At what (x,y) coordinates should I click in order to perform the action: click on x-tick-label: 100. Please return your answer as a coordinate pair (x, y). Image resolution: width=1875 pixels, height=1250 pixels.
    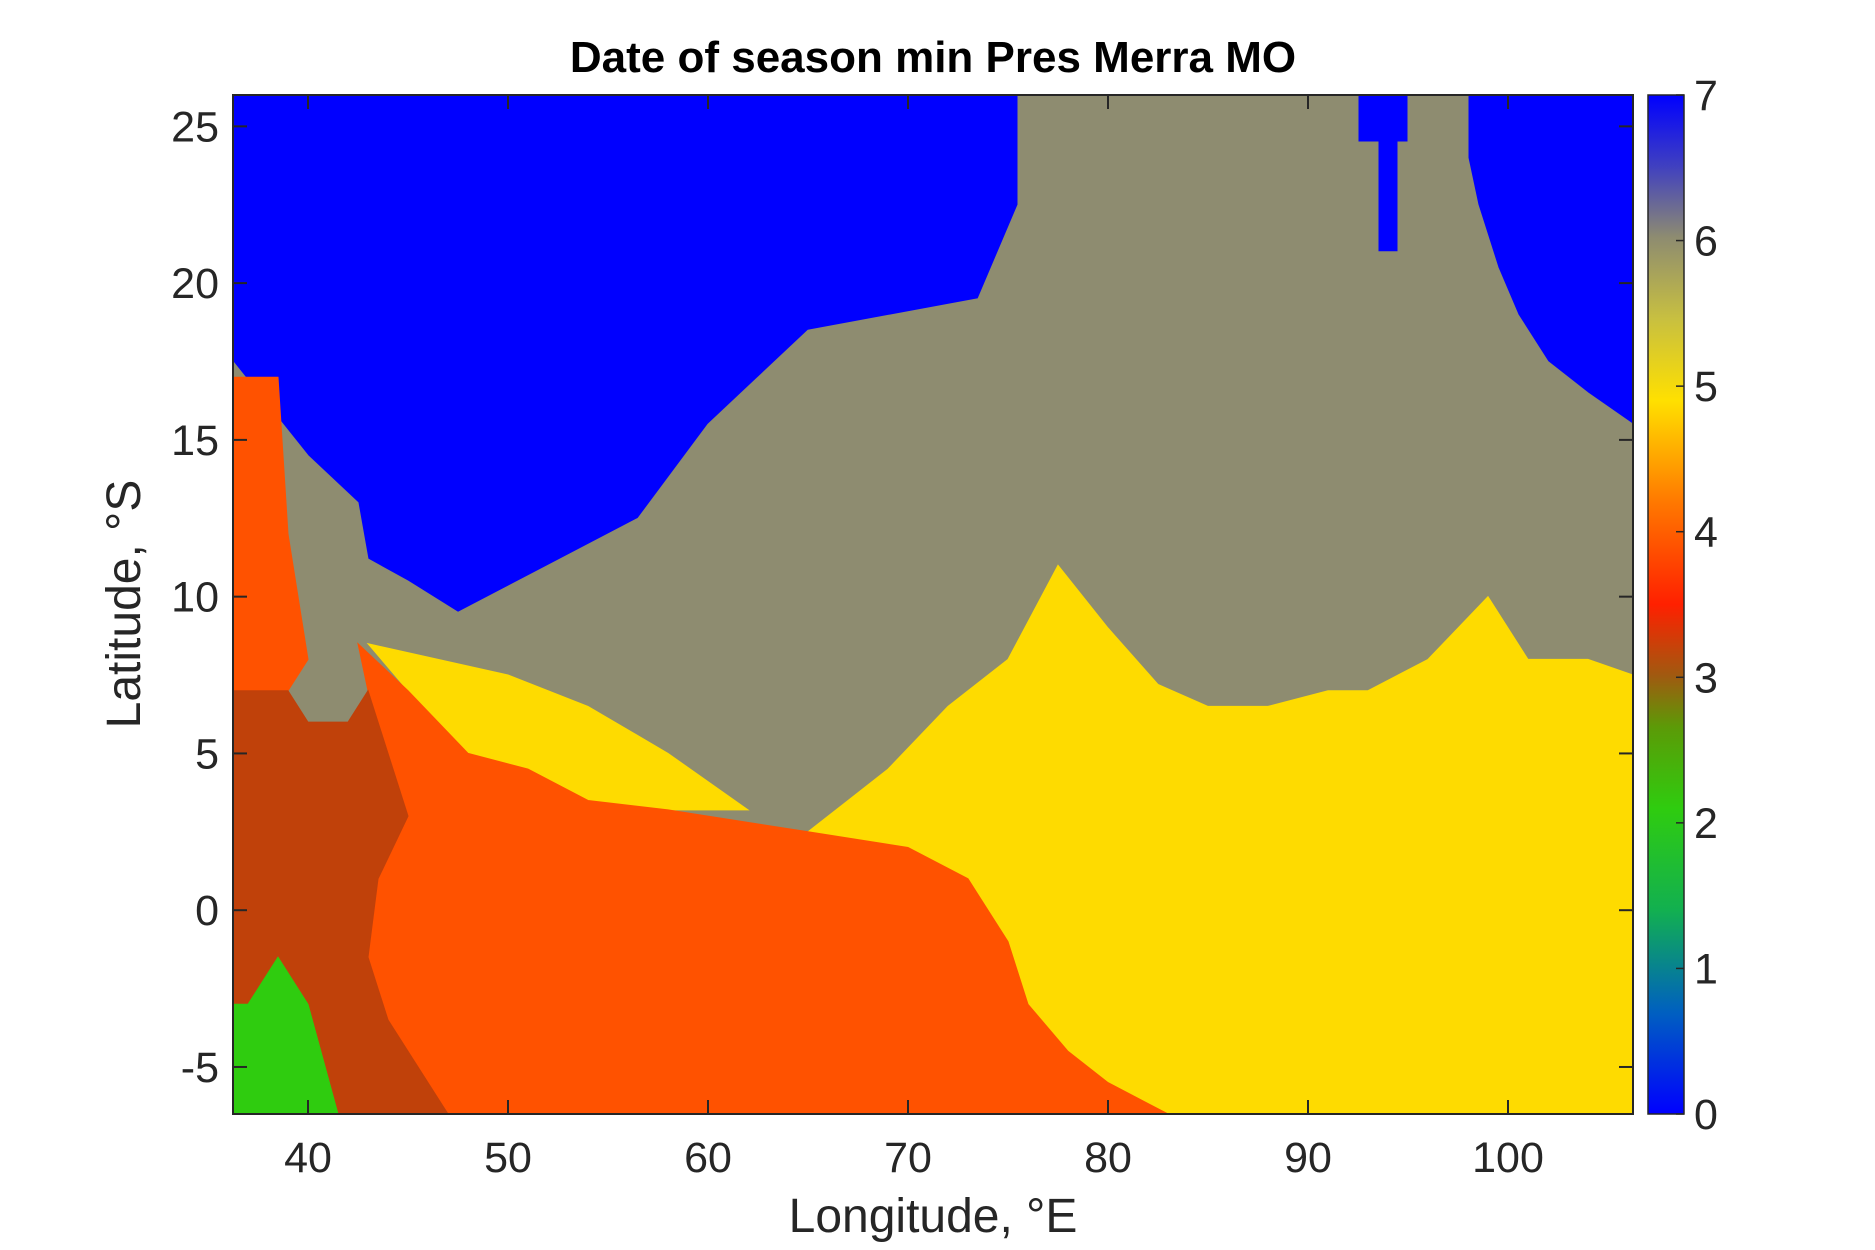
    Looking at the image, I should click on (1508, 1158).